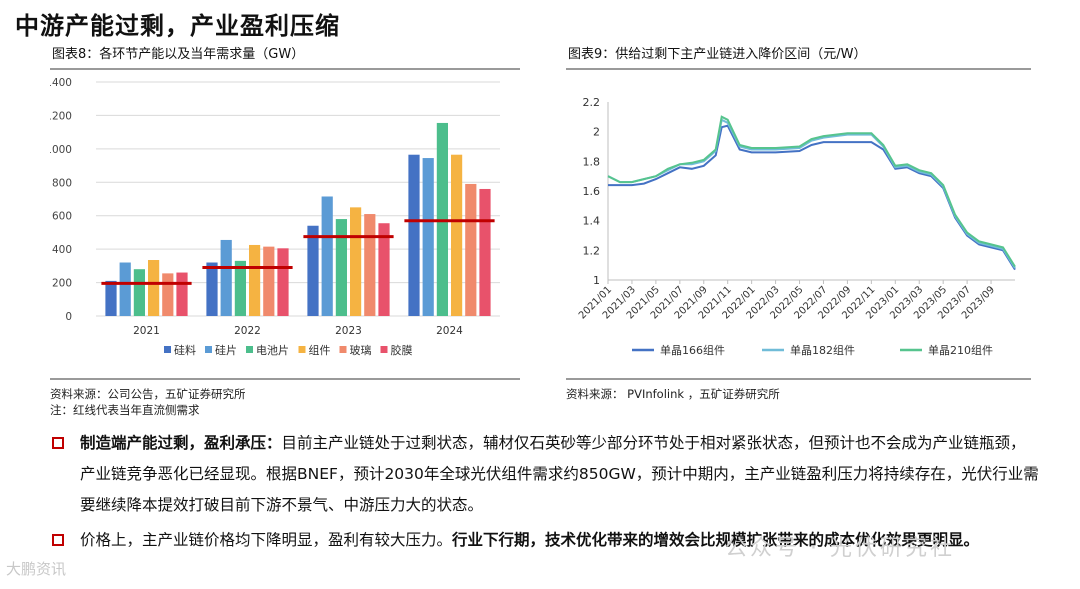 This screenshot has width=1080, height=589. What do you see at coordinates (673, 394) in the screenshot?
I see `price-chart-source: 资料来源： PVInfolink ，五矿证券研究所` at bounding box center [673, 394].